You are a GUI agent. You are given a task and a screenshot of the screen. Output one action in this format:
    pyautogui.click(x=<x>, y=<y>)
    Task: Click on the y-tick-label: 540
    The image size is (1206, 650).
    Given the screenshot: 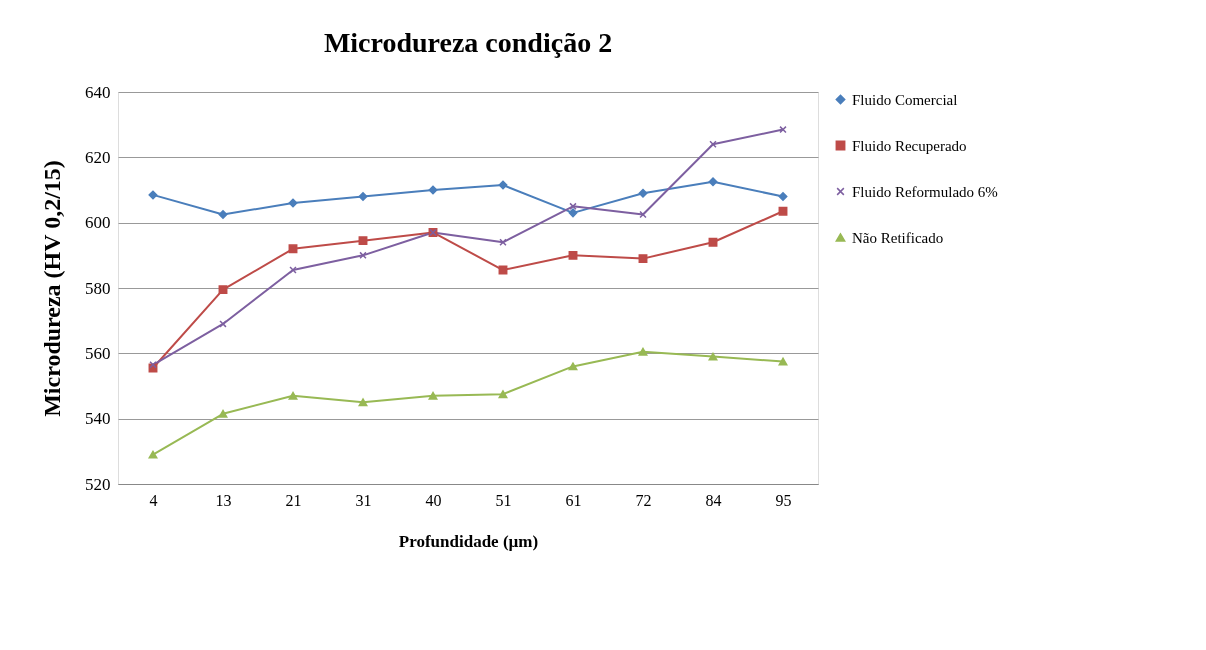 What is the action you would take?
    pyautogui.click(x=98, y=419)
    